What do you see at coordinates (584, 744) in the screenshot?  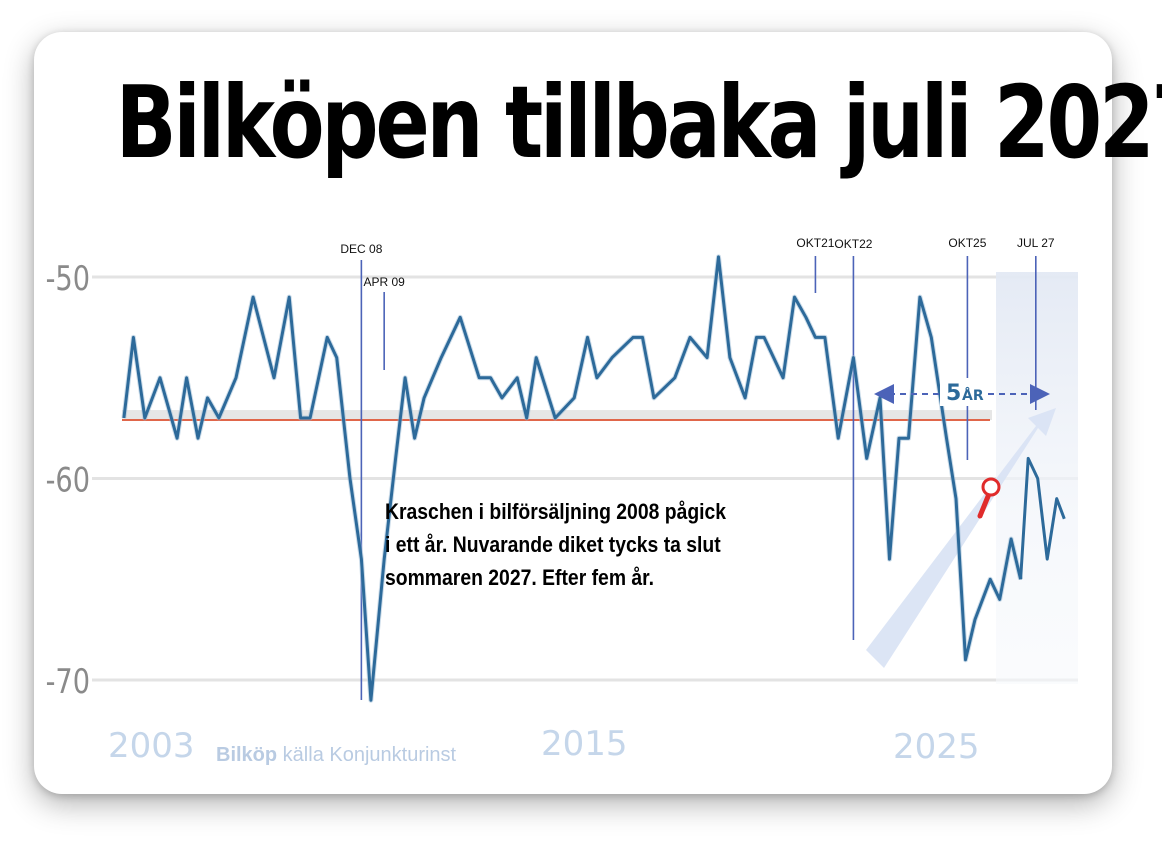 I see `year-label-2015: 2015` at bounding box center [584, 744].